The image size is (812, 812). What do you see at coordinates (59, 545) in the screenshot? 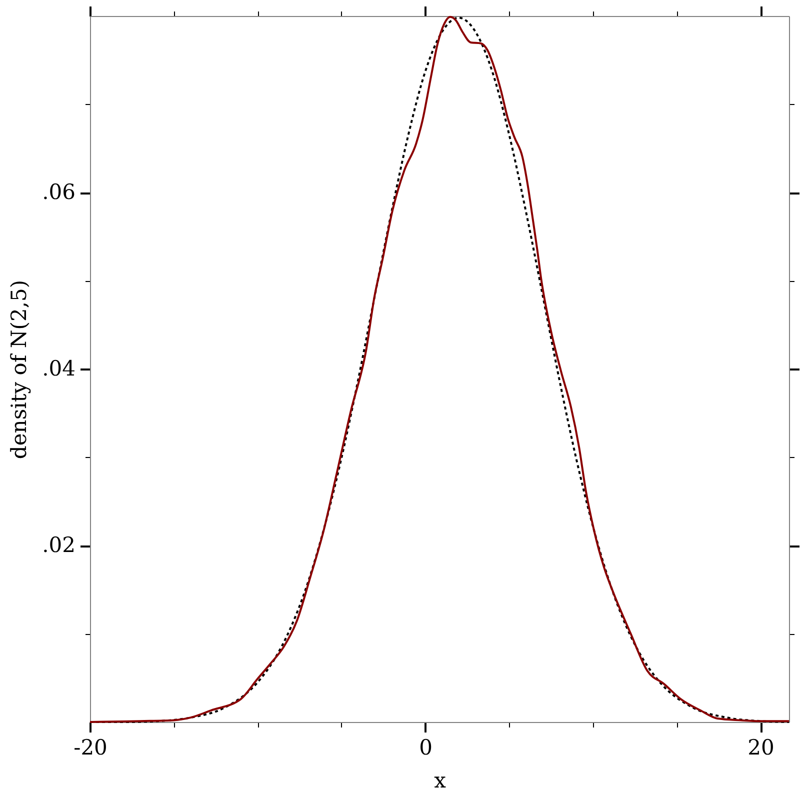
I see `y-tick-label: .02` at bounding box center [59, 545].